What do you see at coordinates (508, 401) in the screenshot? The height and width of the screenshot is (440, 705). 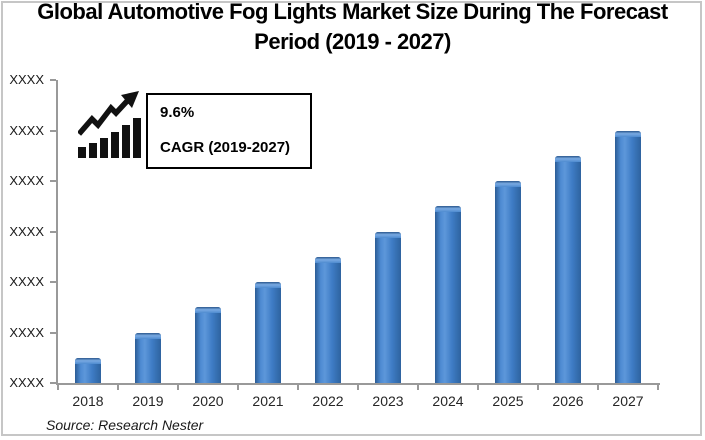 I see `x-axis-label: 2025` at bounding box center [508, 401].